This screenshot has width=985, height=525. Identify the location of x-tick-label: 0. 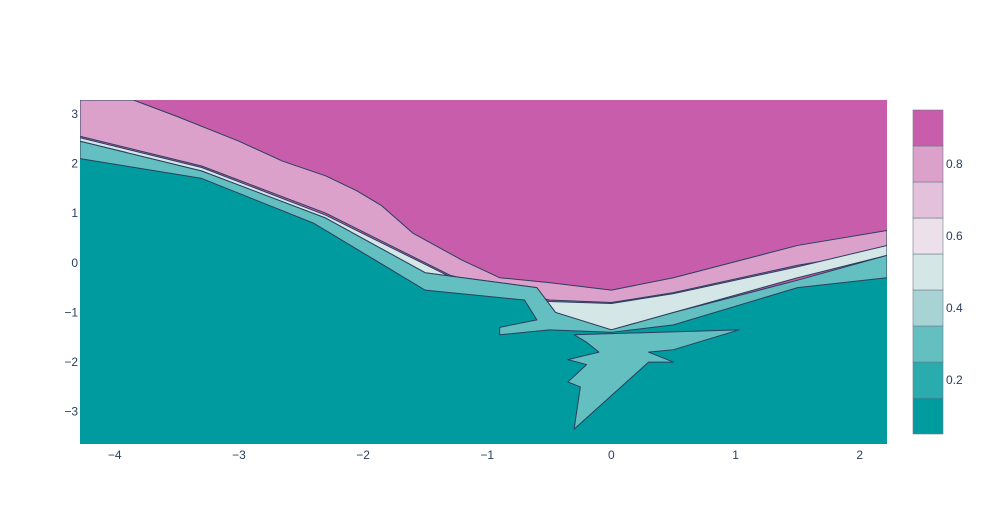
(611, 455).